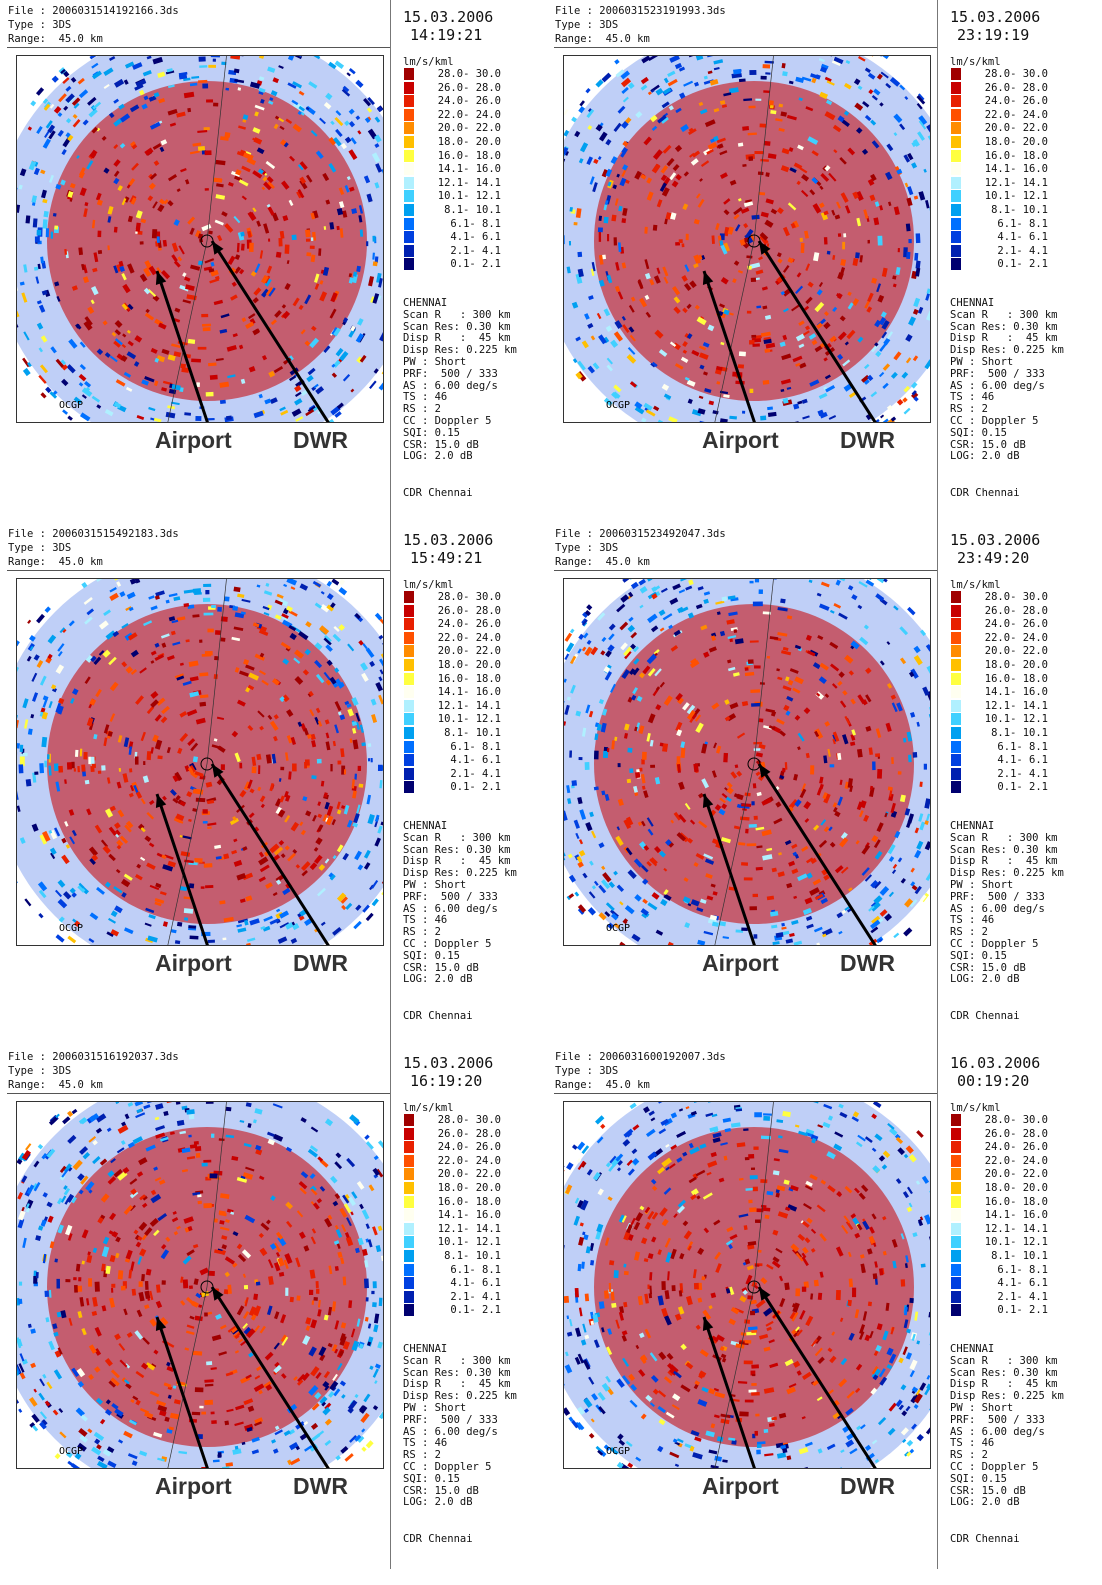  Describe the element at coordinates (447, 1467) in the screenshot. I see `station-info: CC : Doppler 5` at that location.